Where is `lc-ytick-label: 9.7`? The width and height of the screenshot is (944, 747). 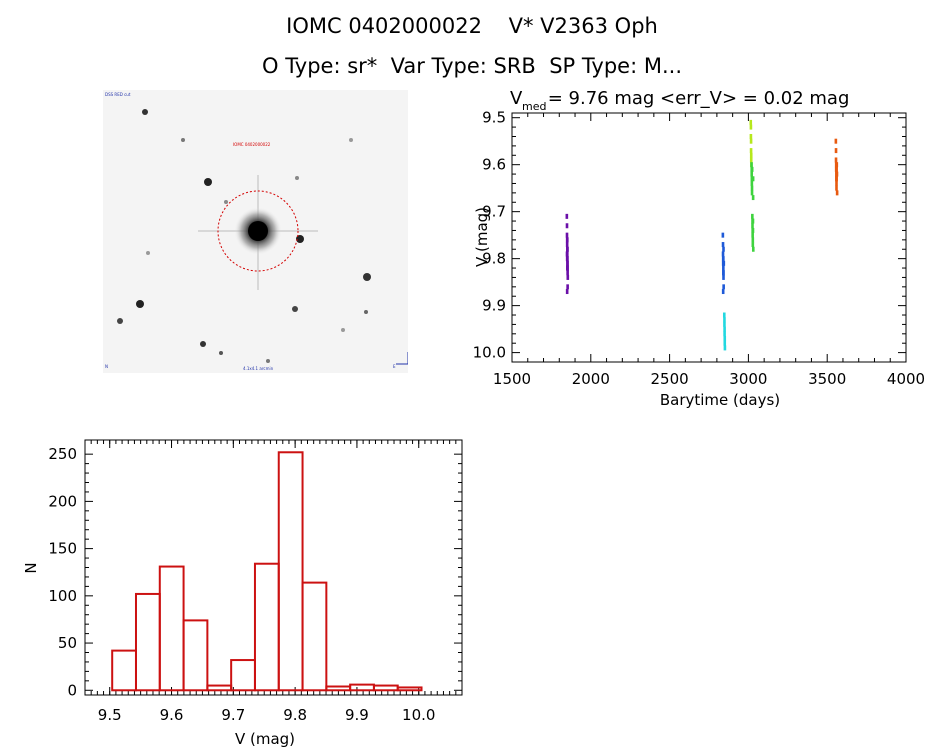
lc-ytick-label: 9.7 is located at coordinates (494, 212).